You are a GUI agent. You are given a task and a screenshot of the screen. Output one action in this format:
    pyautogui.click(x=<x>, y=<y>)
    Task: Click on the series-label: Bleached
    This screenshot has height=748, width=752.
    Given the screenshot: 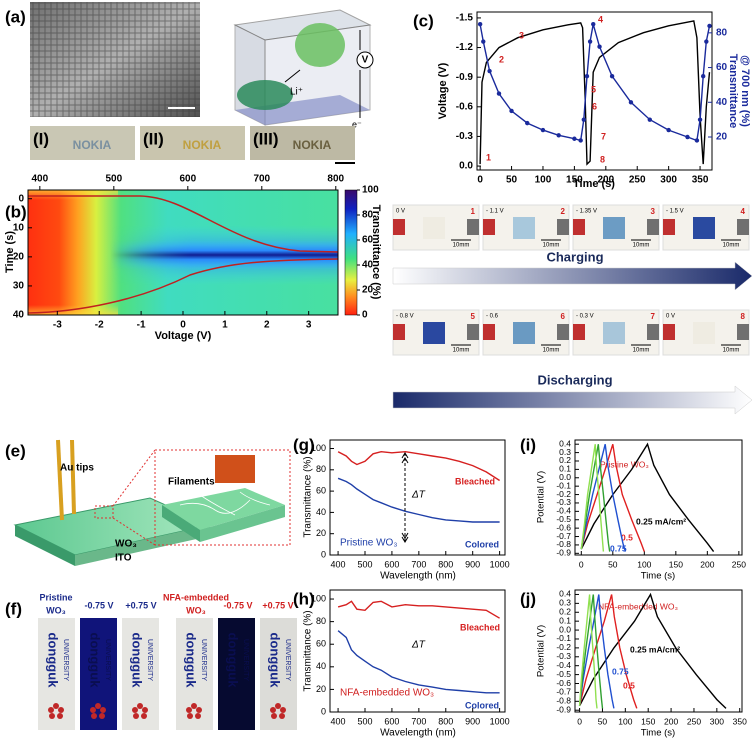 What is the action you would take?
    pyautogui.click(x=475, y=481)
    